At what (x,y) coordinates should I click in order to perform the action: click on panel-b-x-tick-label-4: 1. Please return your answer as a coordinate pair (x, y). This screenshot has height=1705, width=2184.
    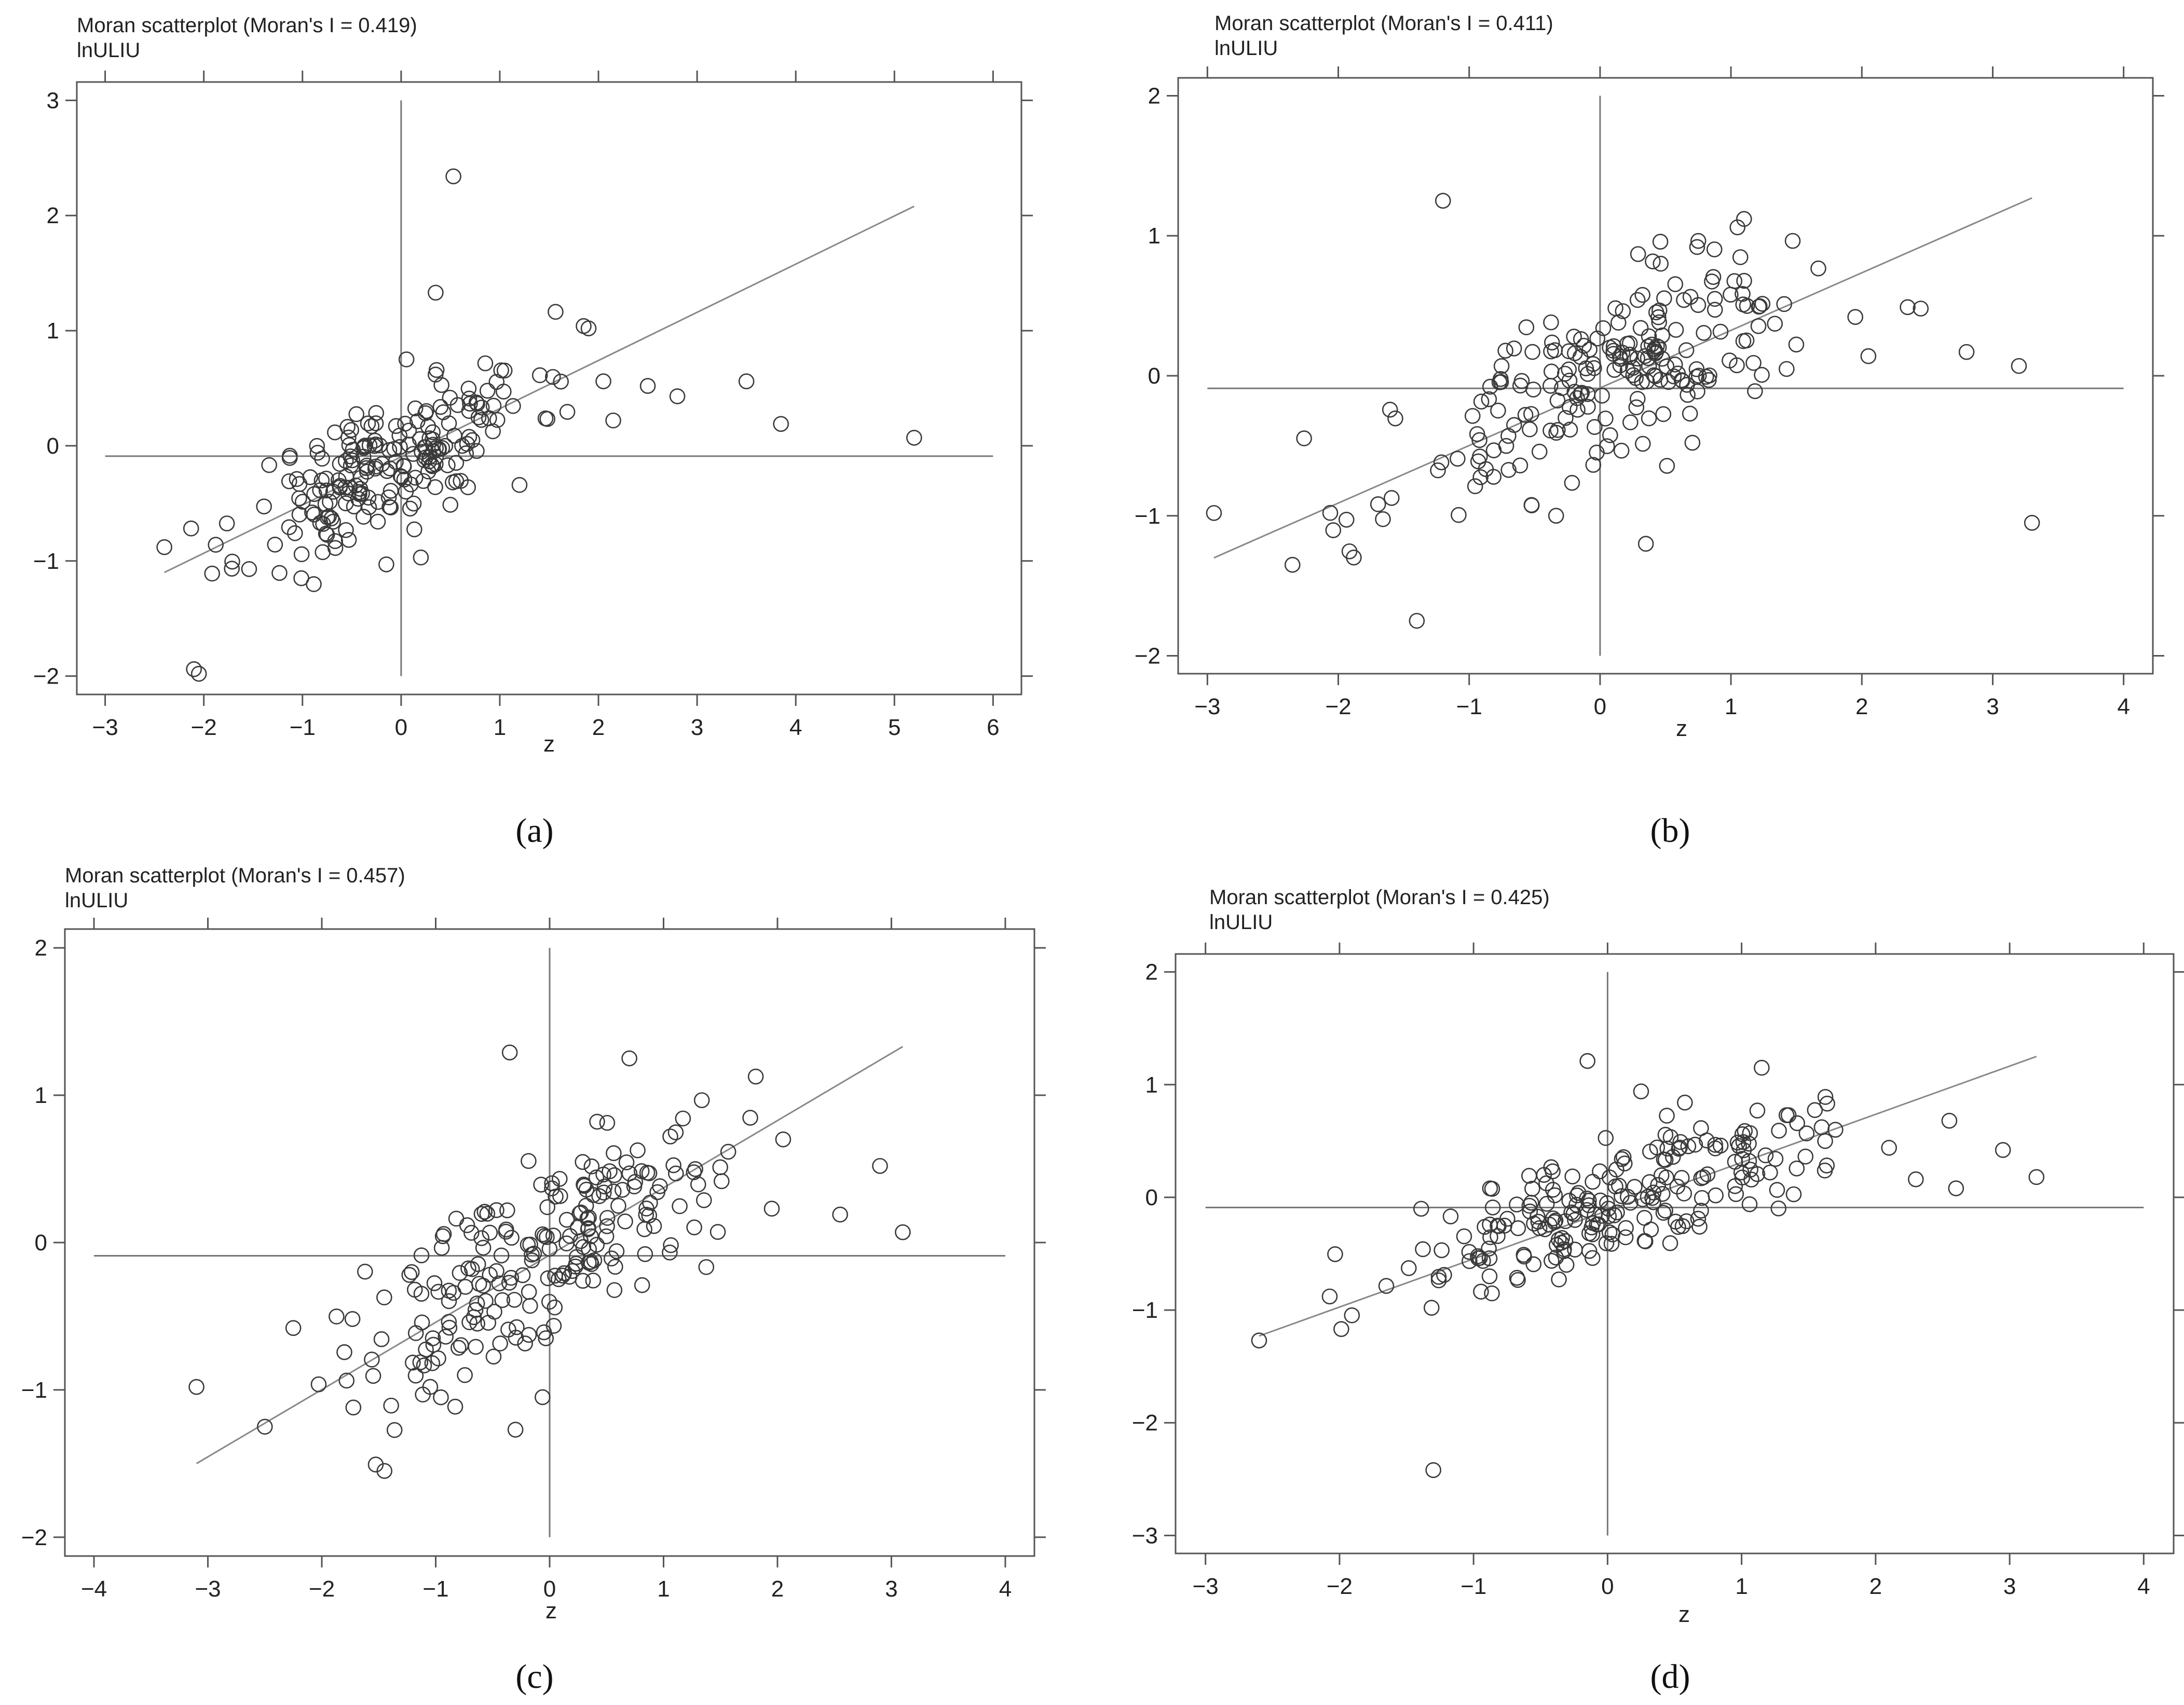
    Looking at the image, I should click on (1731, 707).